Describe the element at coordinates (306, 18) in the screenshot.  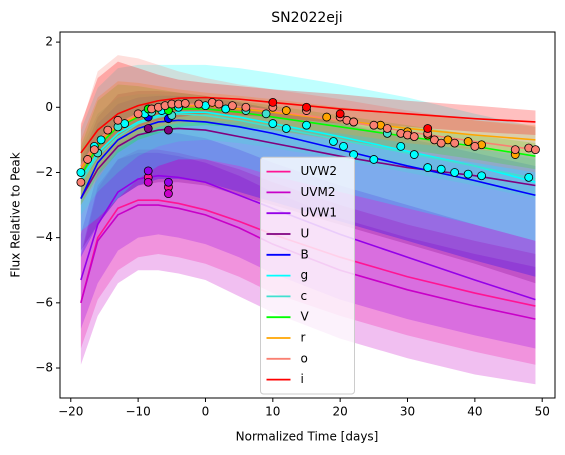
I see `chart-title: SN2022eji` at that location.